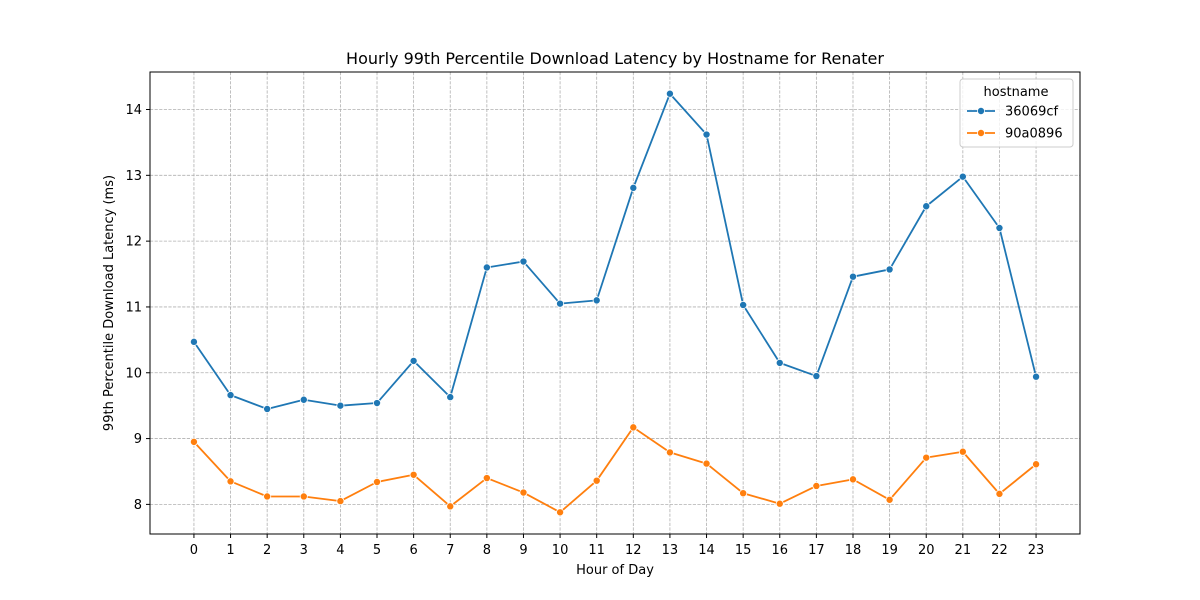 This screenshot has height=600, width=1200. I want to click on x-tick-label: 18, so click(853, 550).